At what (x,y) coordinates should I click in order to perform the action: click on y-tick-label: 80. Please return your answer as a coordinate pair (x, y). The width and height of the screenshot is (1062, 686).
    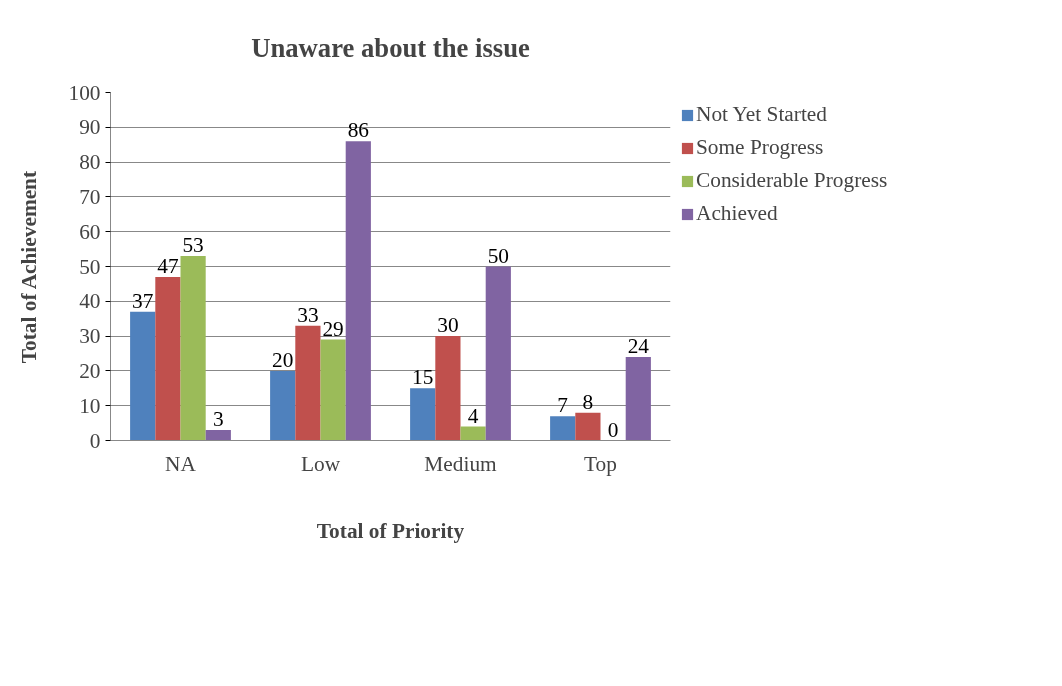
    Looking at the image, I should click on (90, 162).